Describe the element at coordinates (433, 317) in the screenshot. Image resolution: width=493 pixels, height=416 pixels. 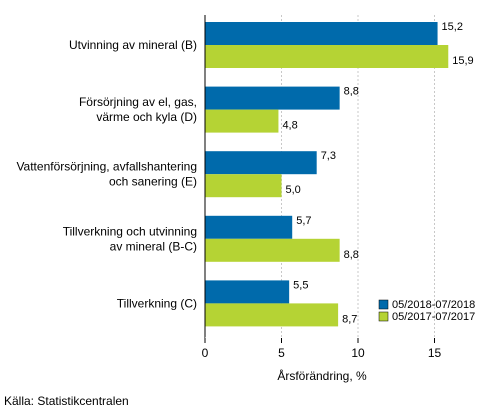
I see `legend-label-1: 05/2017-07/2017` at that location.